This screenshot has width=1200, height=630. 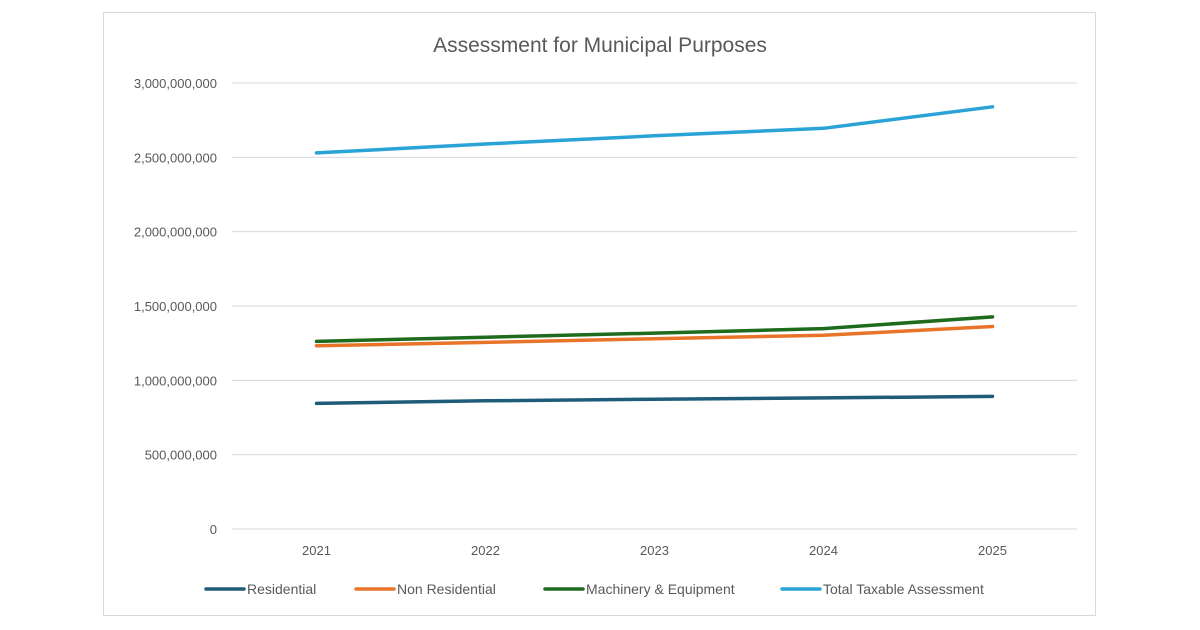 I want to click on series-line-total-taxable-assessment, so click(x=654, y=130).